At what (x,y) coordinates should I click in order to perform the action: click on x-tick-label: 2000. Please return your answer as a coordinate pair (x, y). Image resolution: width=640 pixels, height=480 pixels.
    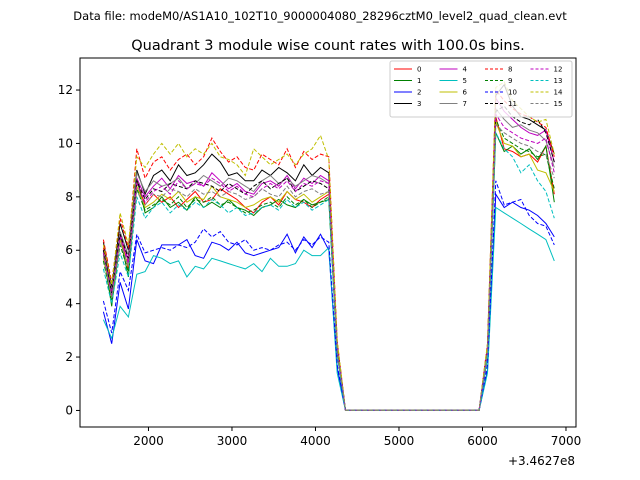
    Looking at the image, I should click on (148, 441).